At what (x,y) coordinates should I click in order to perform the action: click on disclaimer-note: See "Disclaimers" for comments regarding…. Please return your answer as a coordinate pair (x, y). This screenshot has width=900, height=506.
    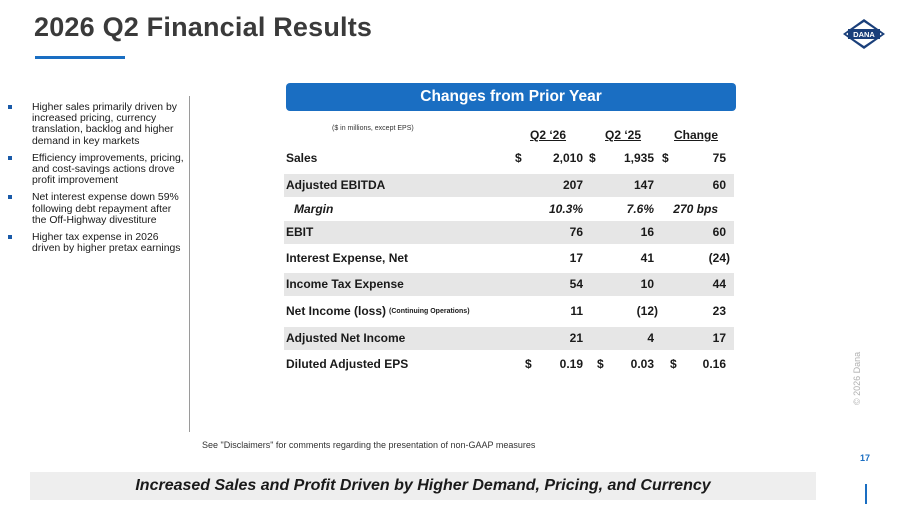
    Looking at the image, I should click on (369, 445).